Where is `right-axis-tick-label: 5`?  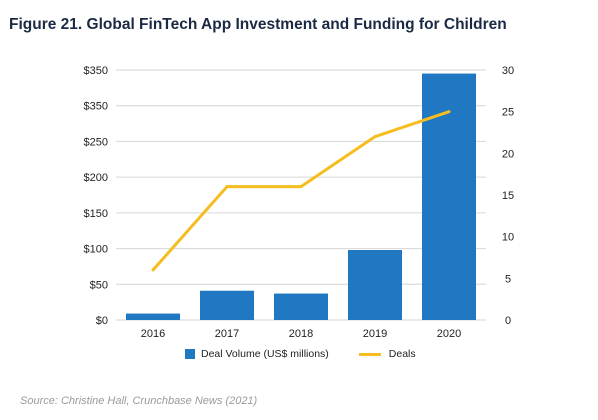
right-axis-tick-label: 5 is located at coordinates (508, 279).